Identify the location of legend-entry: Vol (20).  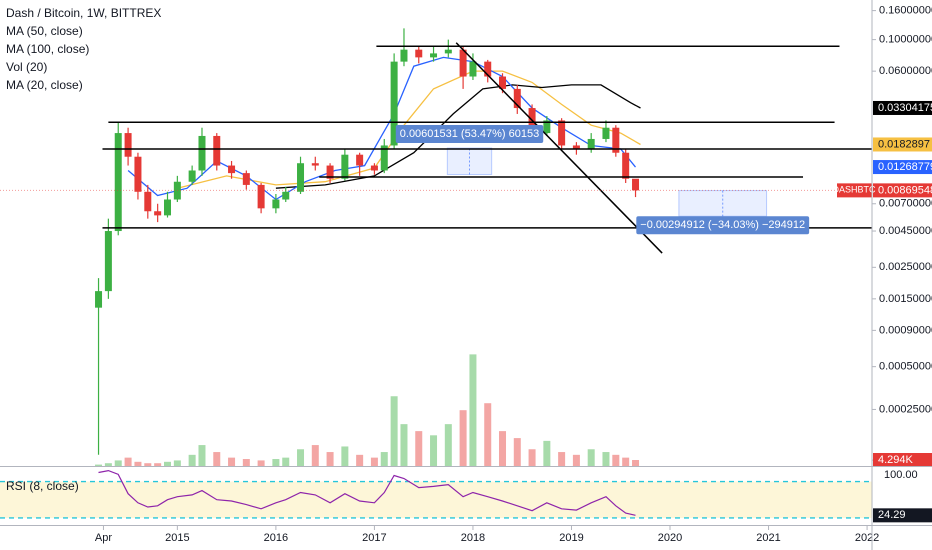
(26, 67).